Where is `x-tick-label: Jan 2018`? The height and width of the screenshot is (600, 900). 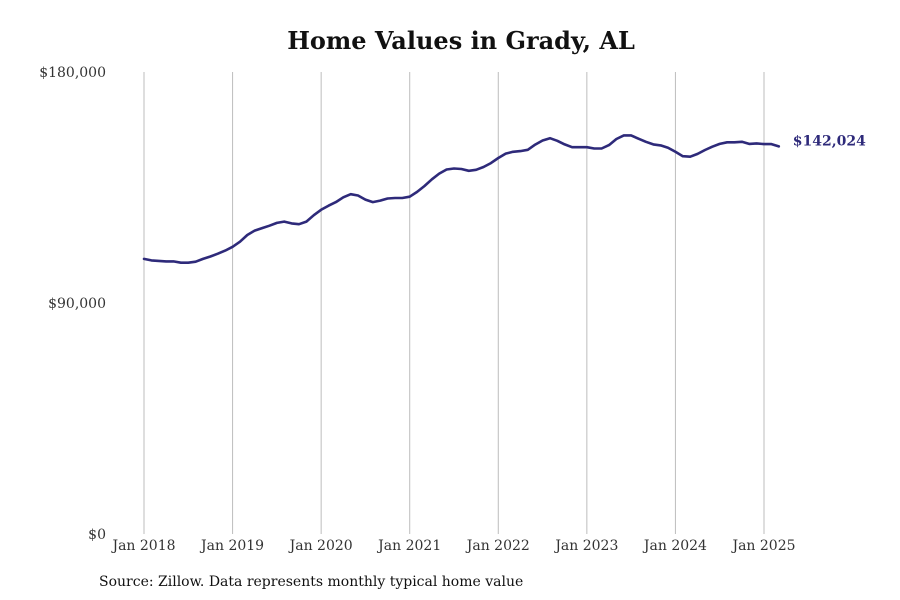
x-tick-label: Jan 2018 is located at coordinates (142, 546).